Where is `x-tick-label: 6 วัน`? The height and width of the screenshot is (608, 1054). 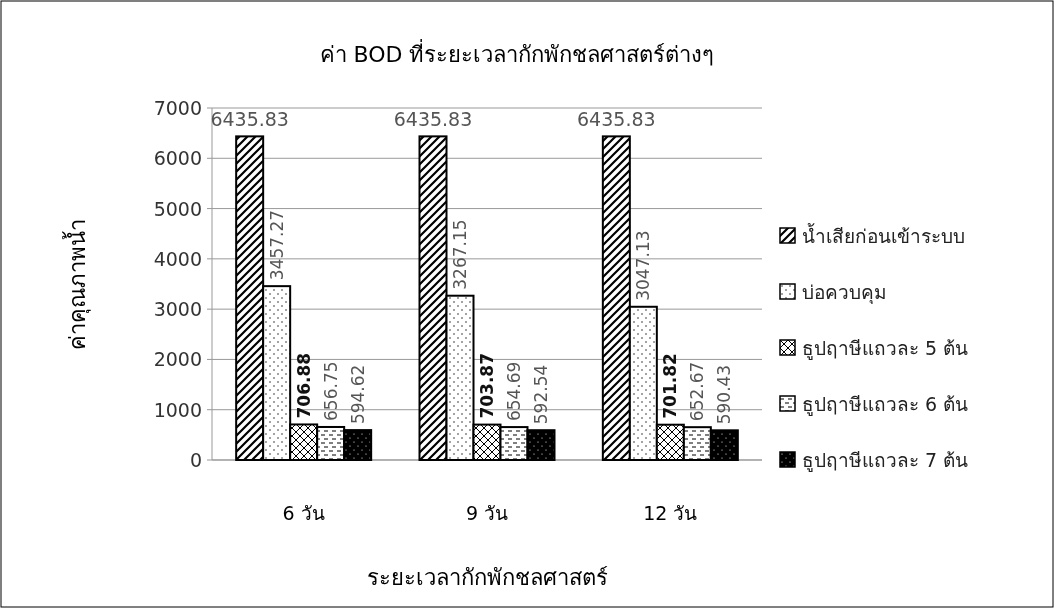 x-tick-label: 6 วัน is located at coordinates (303, 513).